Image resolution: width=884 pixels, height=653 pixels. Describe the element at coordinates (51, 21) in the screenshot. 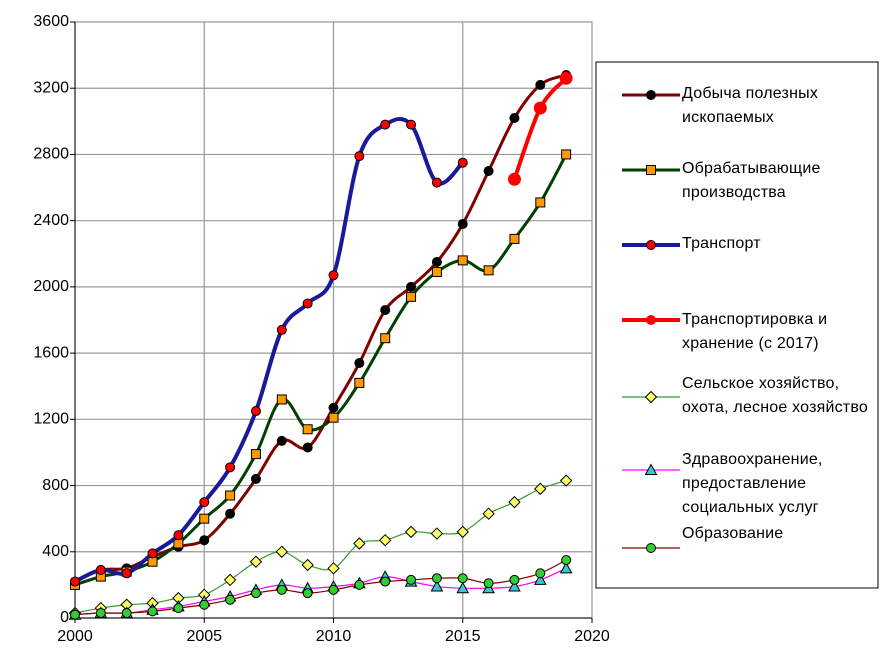

I see `y-tick-label: 3600` at that location.